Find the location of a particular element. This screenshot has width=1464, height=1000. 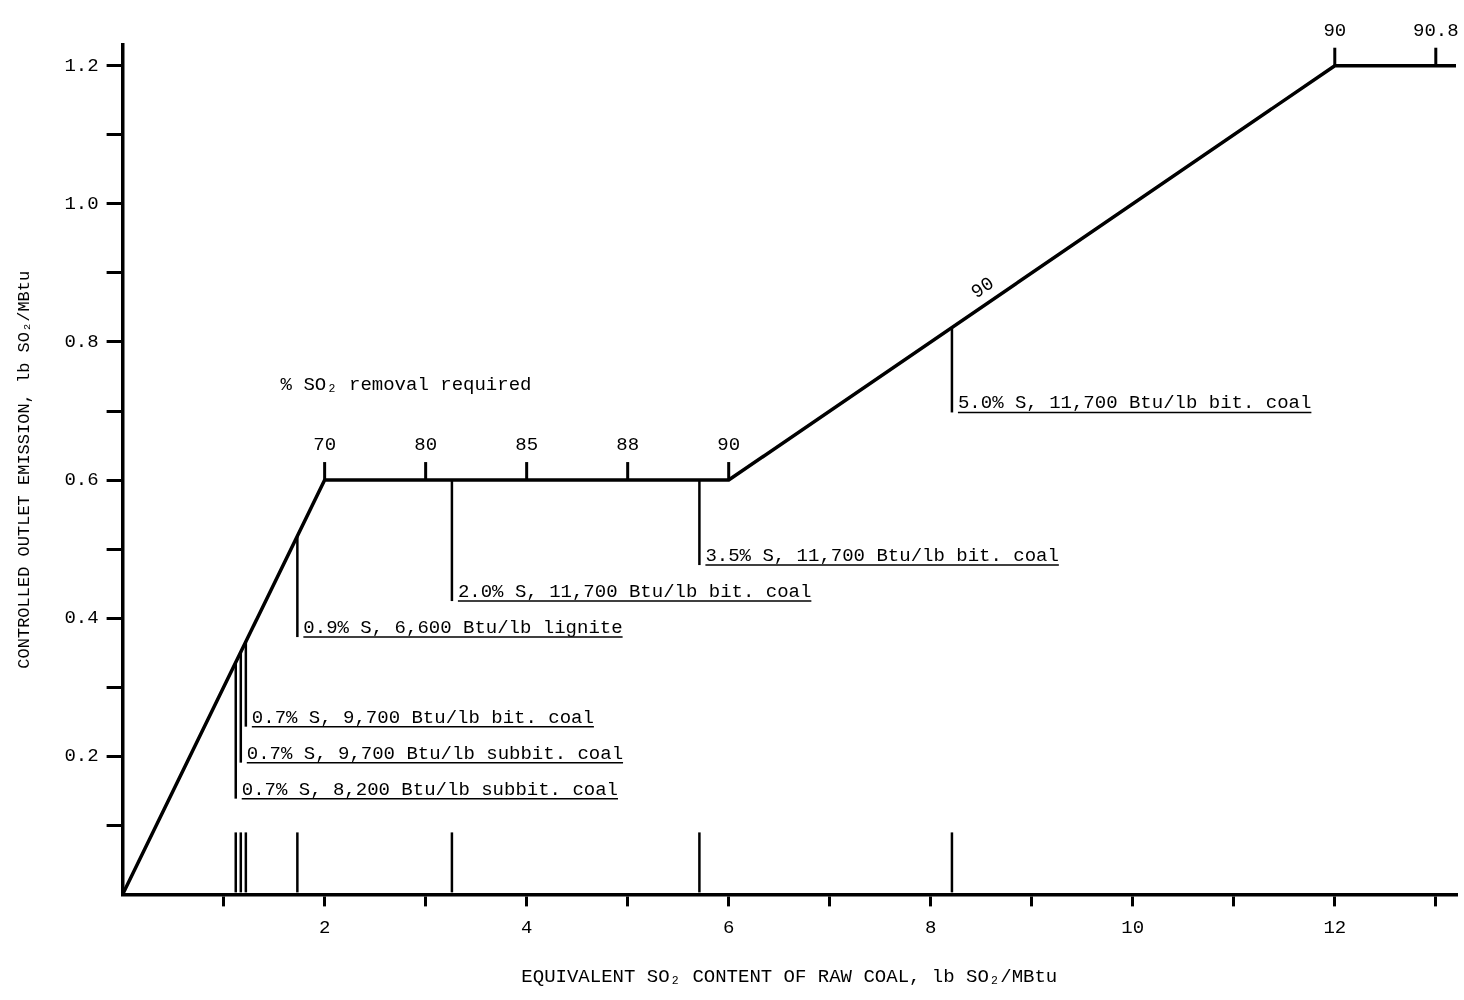

annotation: % SO₂ removal required is located at coordinates (406, 385).